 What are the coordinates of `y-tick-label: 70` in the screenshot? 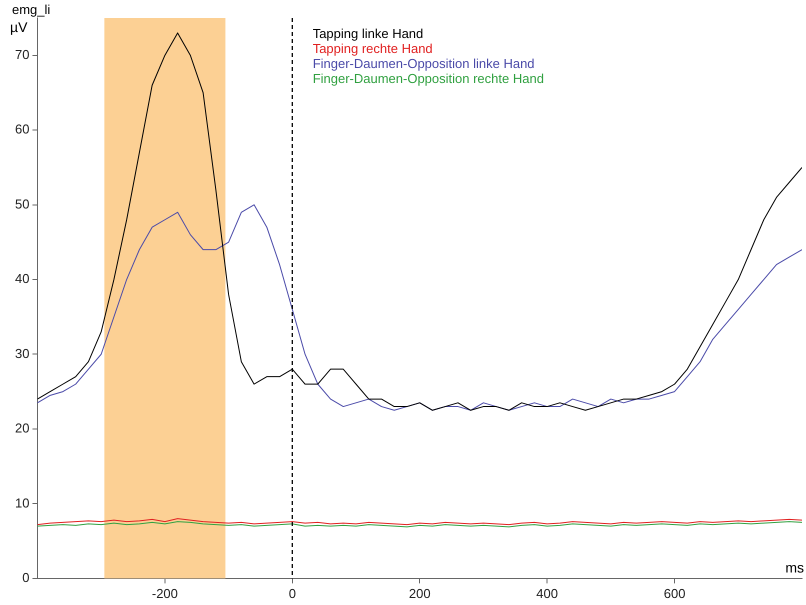 It's located at (22, 54).